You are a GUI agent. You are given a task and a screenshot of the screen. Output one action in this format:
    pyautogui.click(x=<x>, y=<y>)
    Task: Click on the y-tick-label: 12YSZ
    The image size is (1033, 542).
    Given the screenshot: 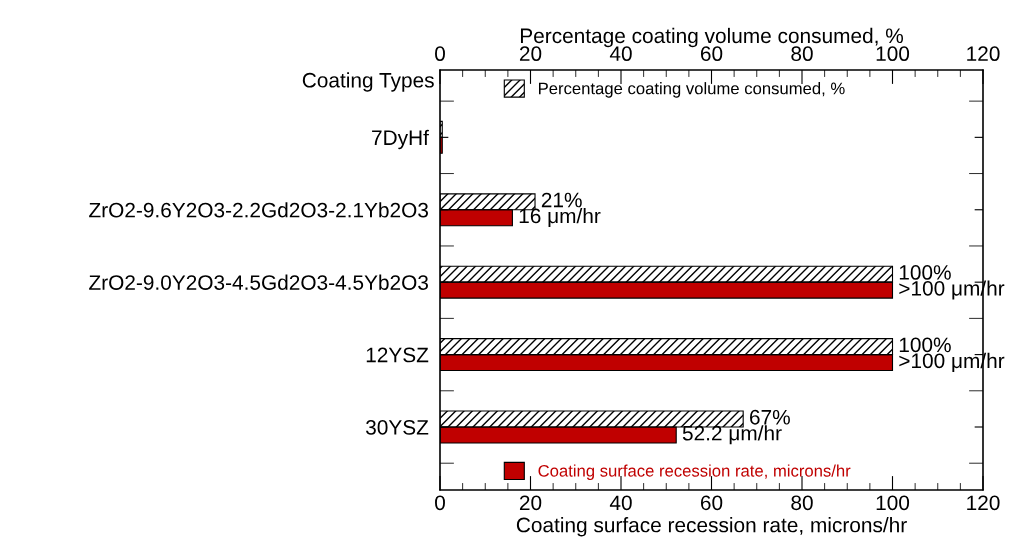 What is the action you would take?
    pyautogui.click(x=397, y=355)
    